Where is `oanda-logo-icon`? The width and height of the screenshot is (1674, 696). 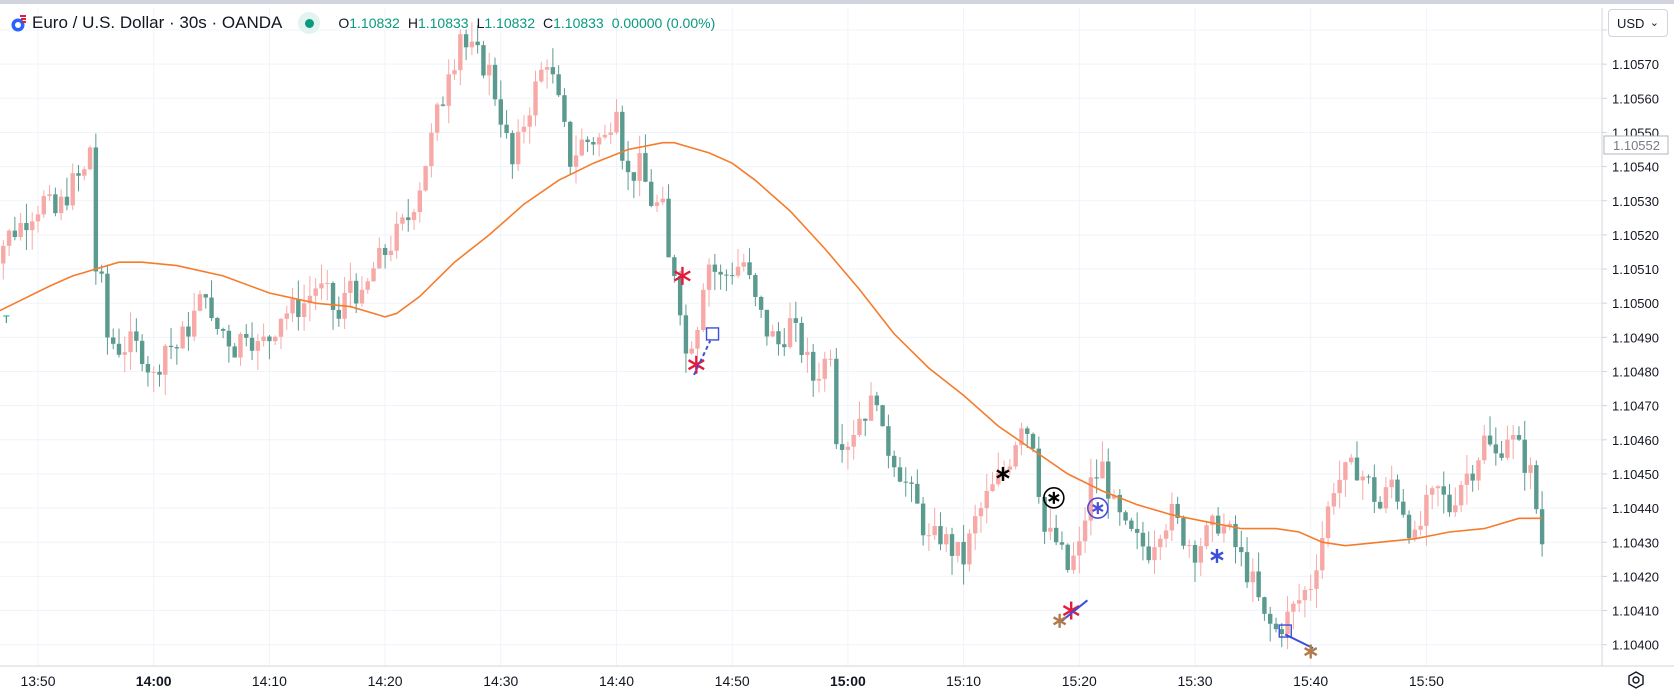 oanda-logo-icon is located at coordinates (18, 23).